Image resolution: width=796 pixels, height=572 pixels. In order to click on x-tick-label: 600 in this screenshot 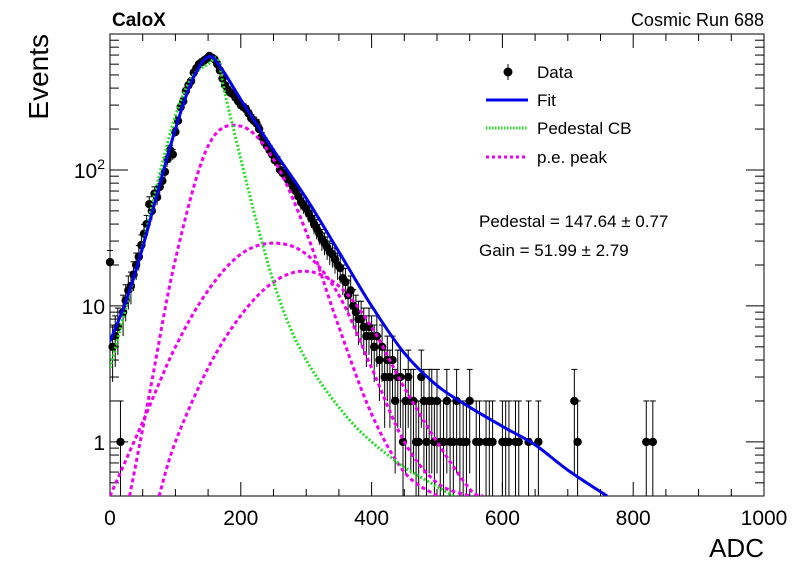, I will do `click(502, 518)`.